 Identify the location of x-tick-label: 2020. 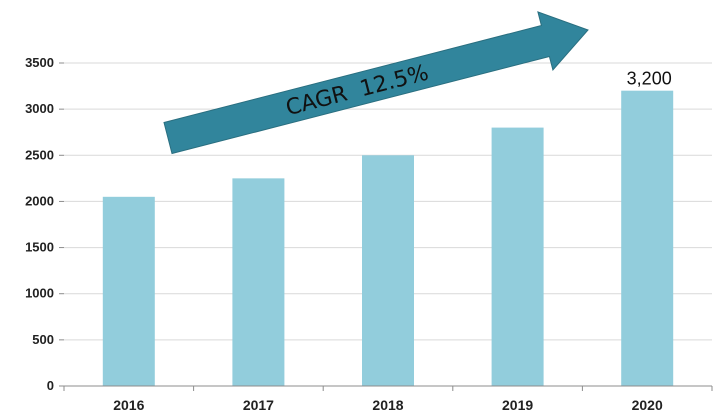
(647, 405).